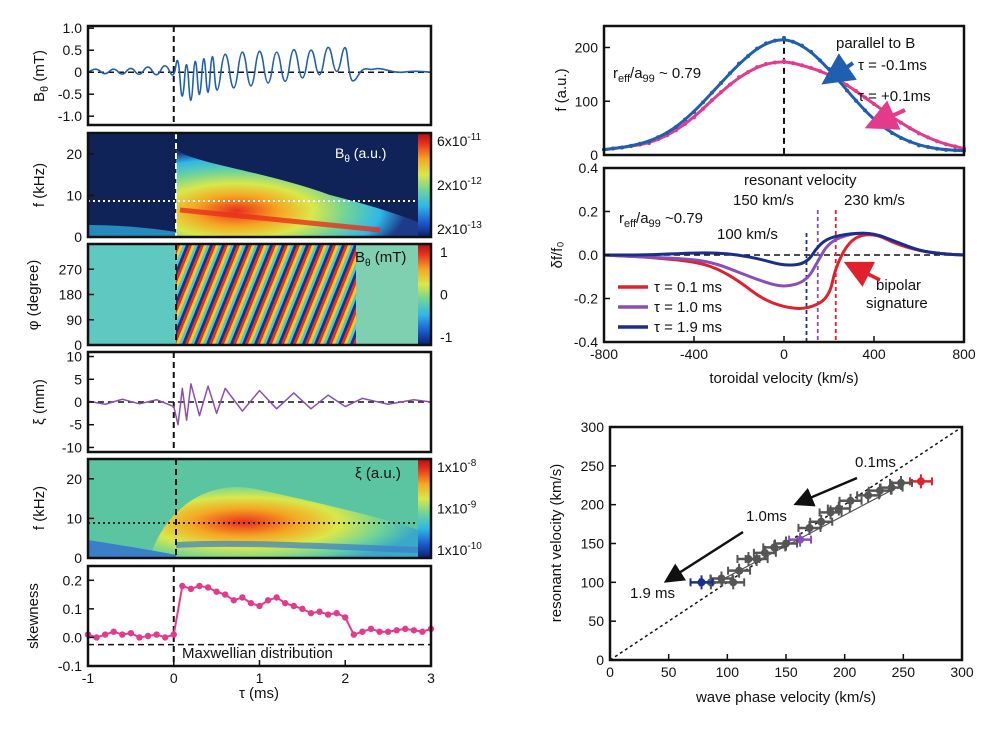 This screenshot has height=732, width=997. What do you see at coordinates (875, 462) in the screenshot?
I see `scatter-01-label: 0.1ms` at bounding box center [875, 462].